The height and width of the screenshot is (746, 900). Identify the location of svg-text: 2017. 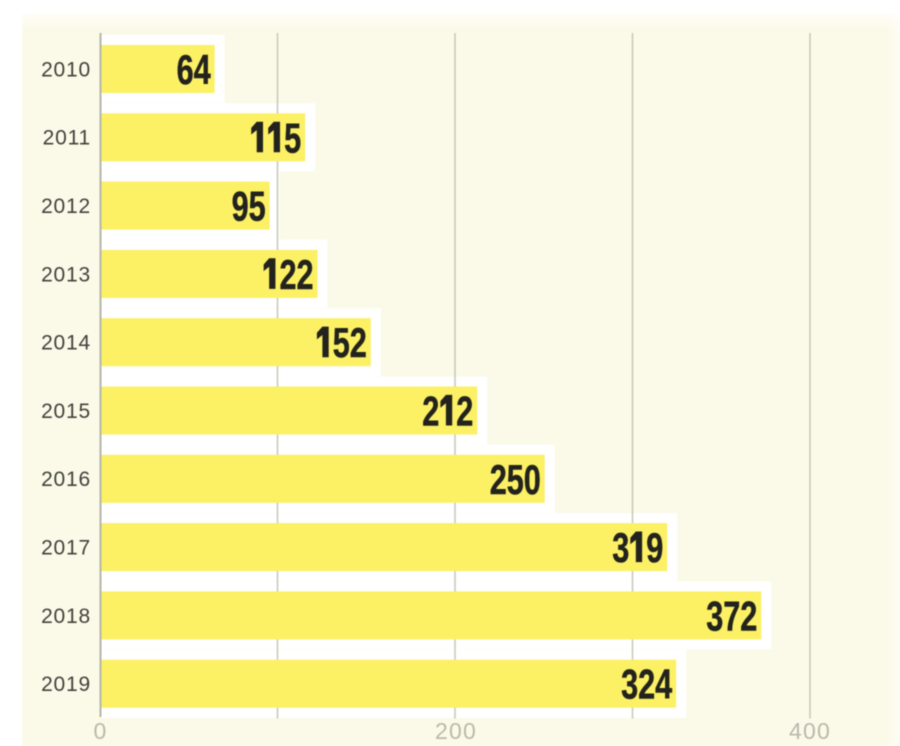
(66, 548).